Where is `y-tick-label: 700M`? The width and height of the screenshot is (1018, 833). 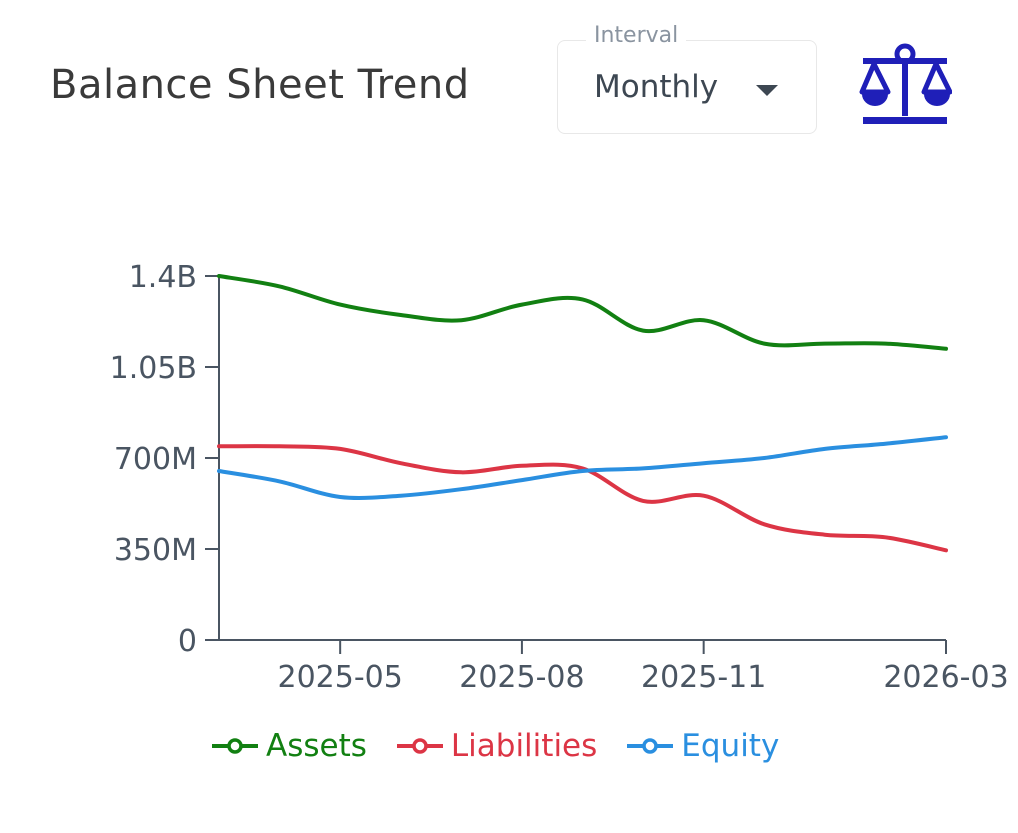
y-tick-label: 700M is located at coordinates (155, 459).